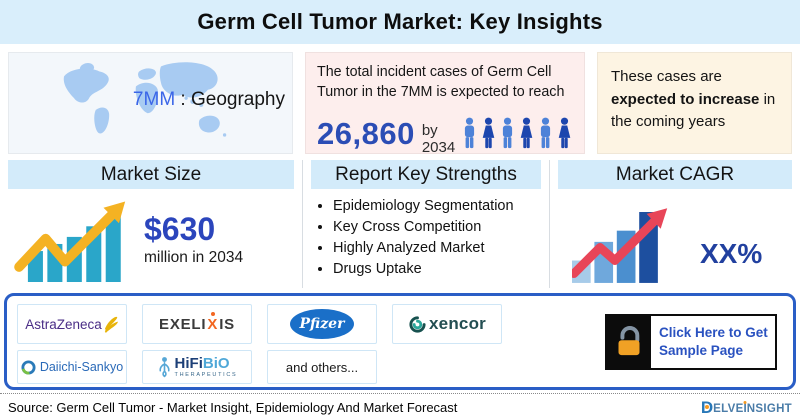 This screenshot has height=420, width=800. Describe the element at coordinates (731, 253) in the screenshot. I see `market-cagr-value: XX%` at that location.